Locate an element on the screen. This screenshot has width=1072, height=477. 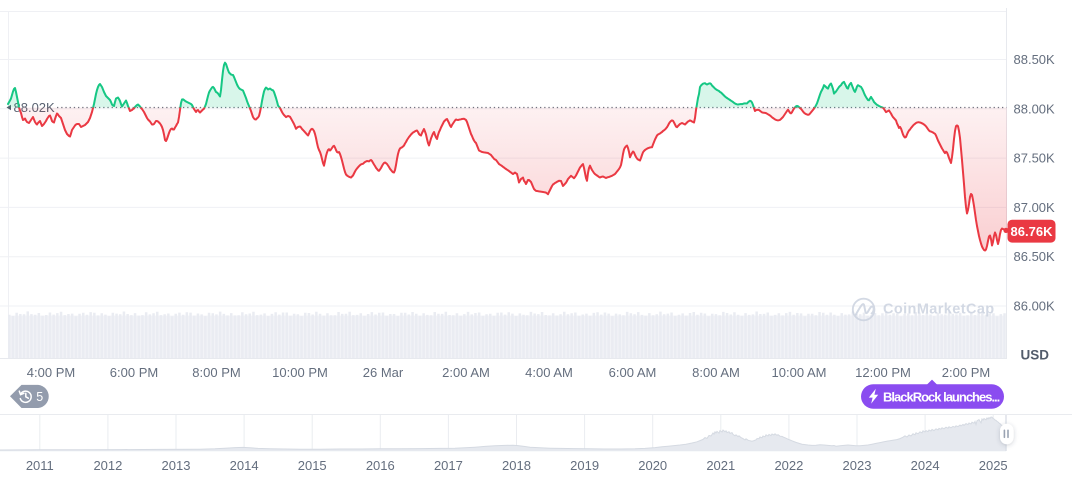
svg-text: 2017 is located at coordinates (448, 465).